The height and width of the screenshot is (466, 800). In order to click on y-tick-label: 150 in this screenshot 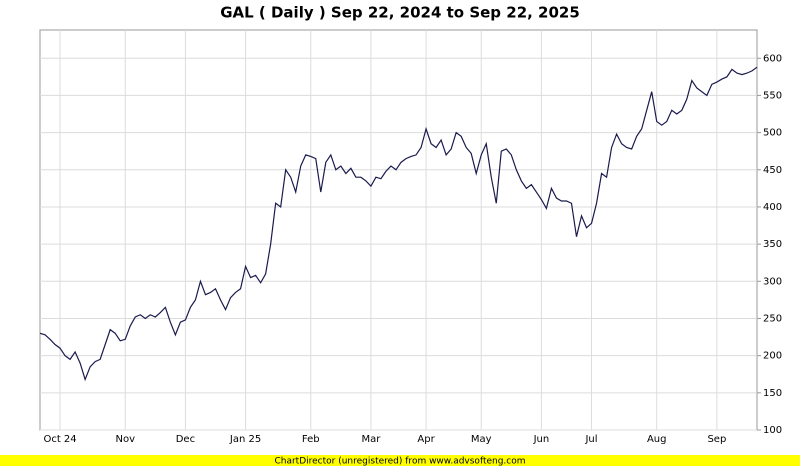, I will do `click(772, 393)`.